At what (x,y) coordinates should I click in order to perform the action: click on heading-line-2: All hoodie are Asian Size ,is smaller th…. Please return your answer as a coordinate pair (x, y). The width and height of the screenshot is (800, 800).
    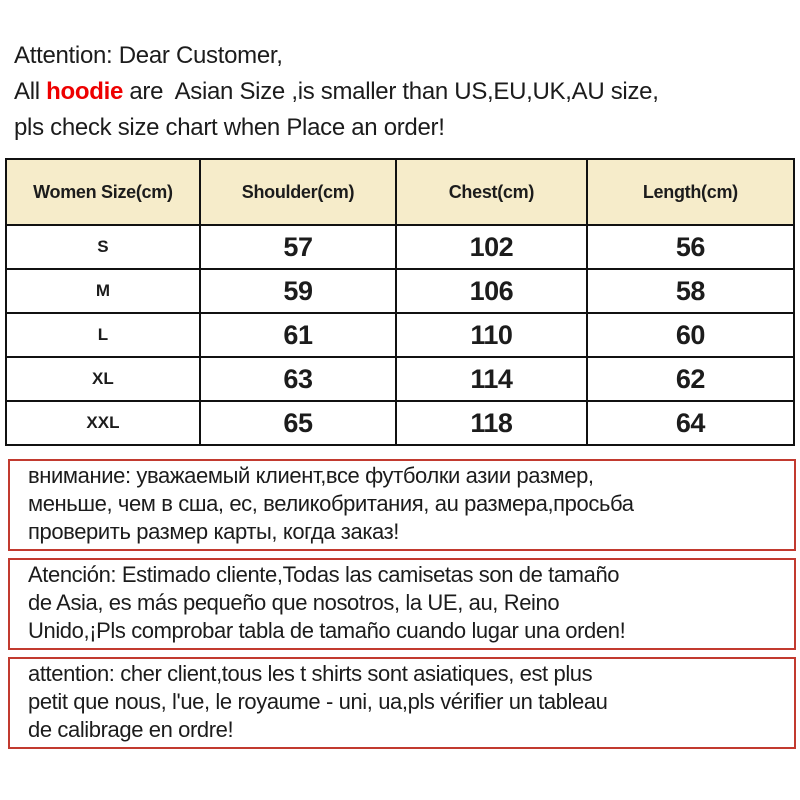
    Looking at the image, I should click on (407, 92).